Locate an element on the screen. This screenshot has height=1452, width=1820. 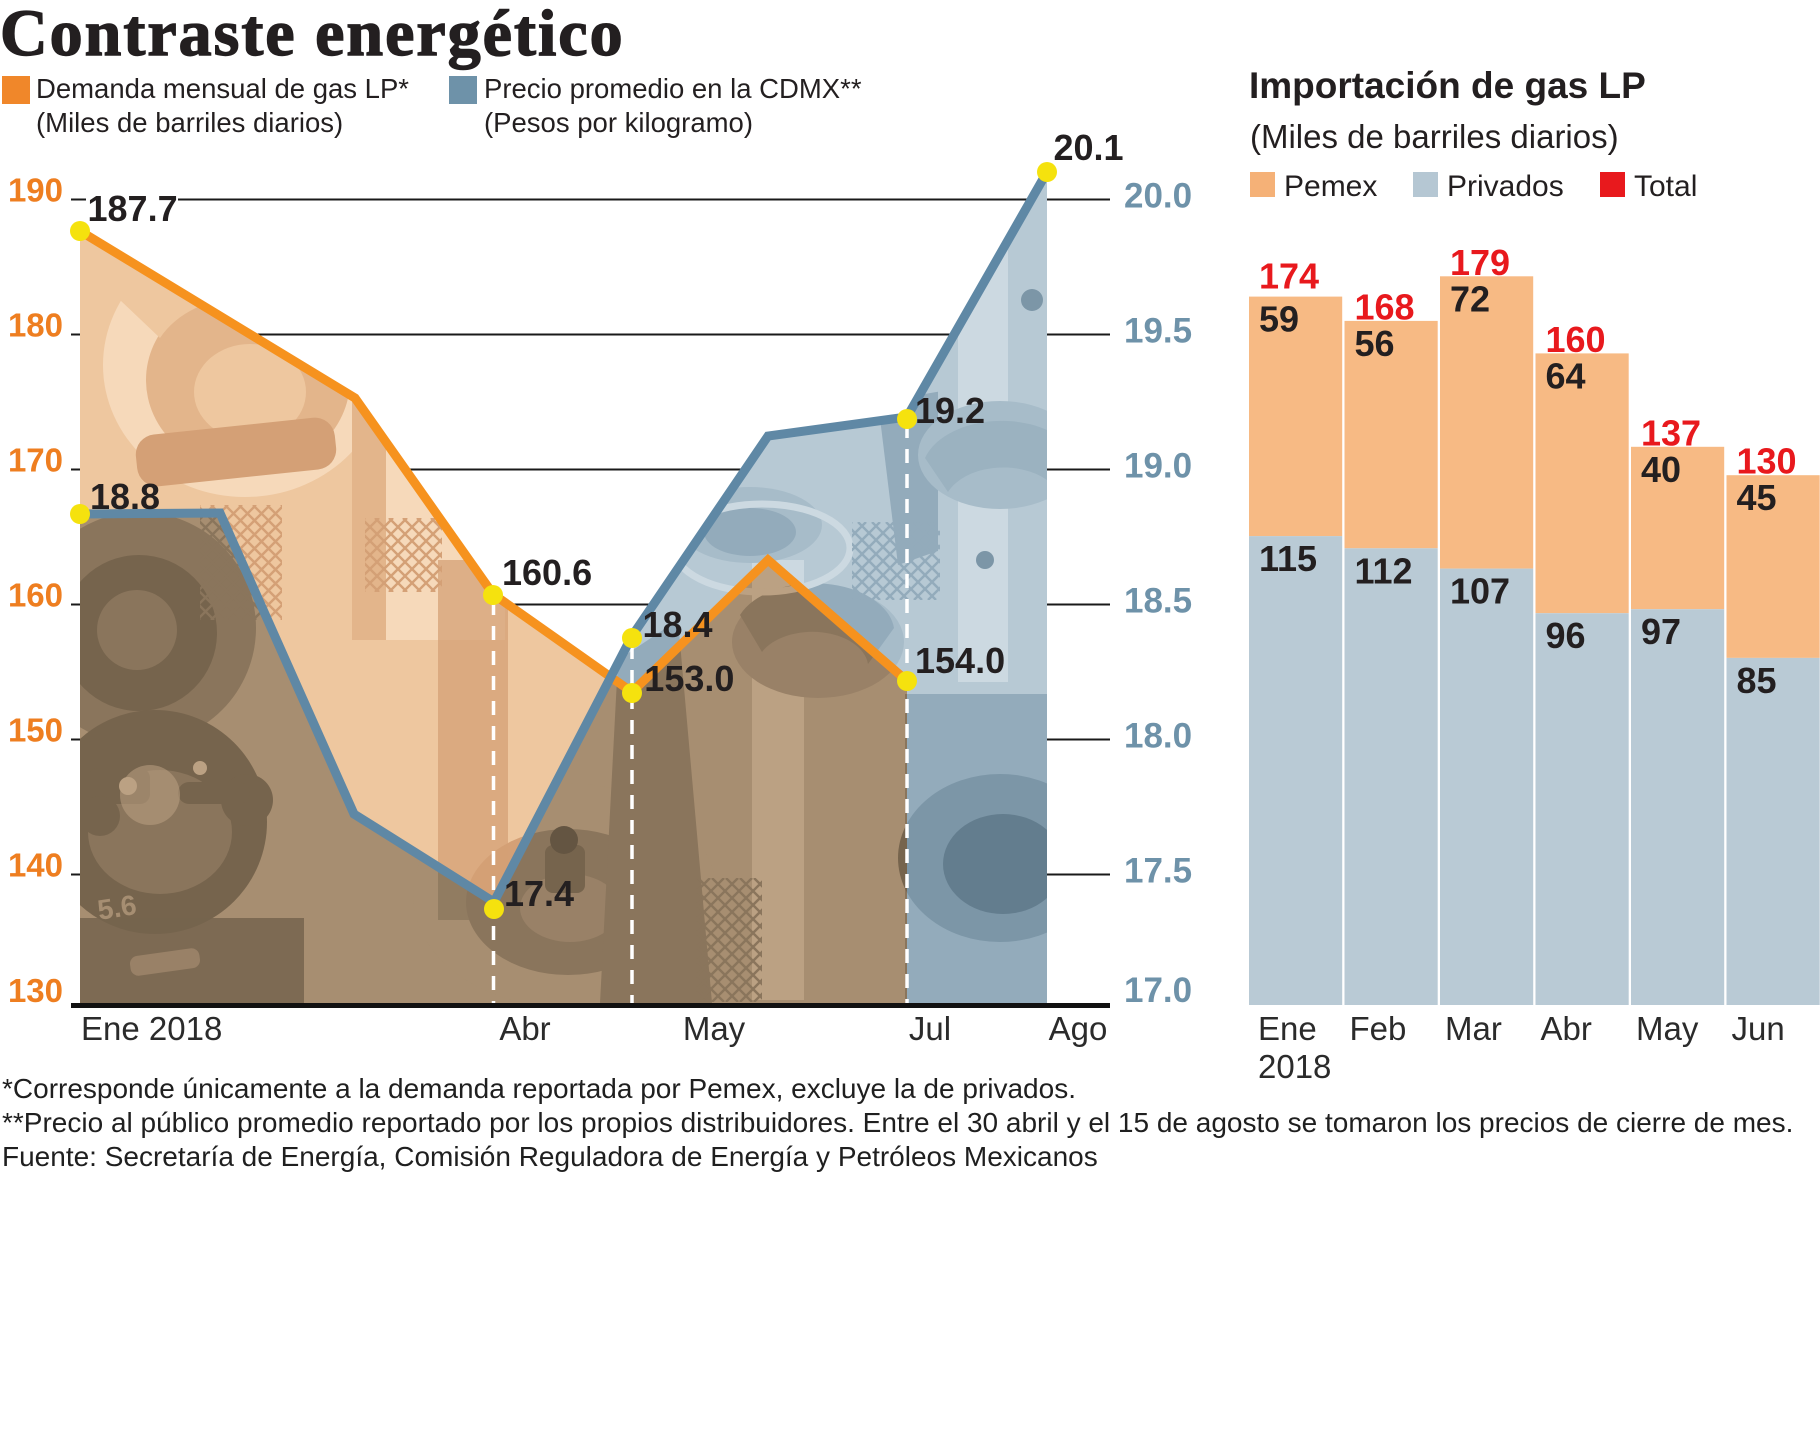
svg-text: Demanda mensual de gas LP* is located at coordinates (222, 88).